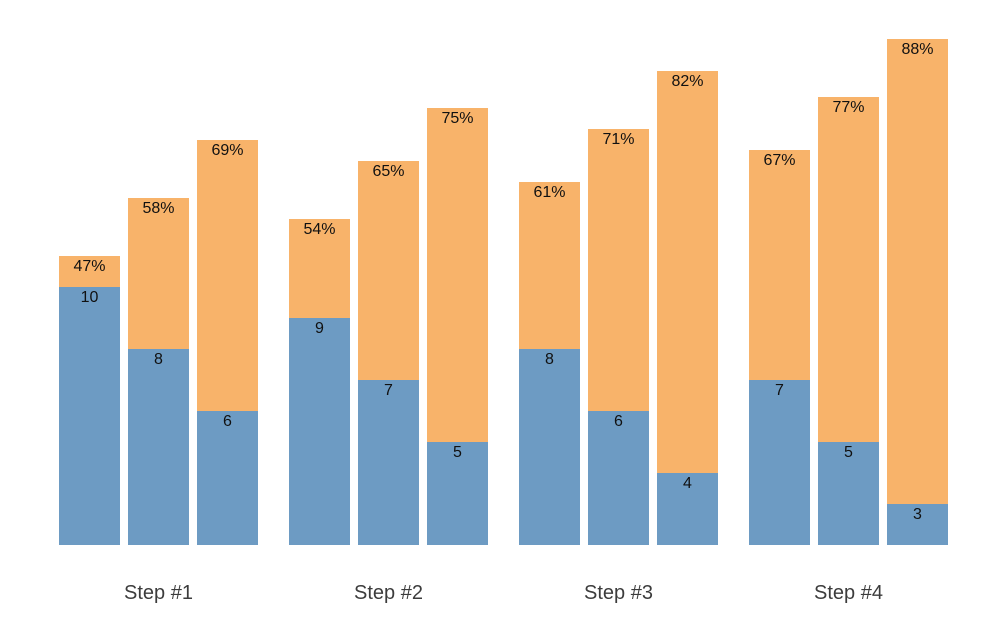 The width and height of the screenshot is (1000, 618). I want to click on category-label: Step #2, so click(388, 593).